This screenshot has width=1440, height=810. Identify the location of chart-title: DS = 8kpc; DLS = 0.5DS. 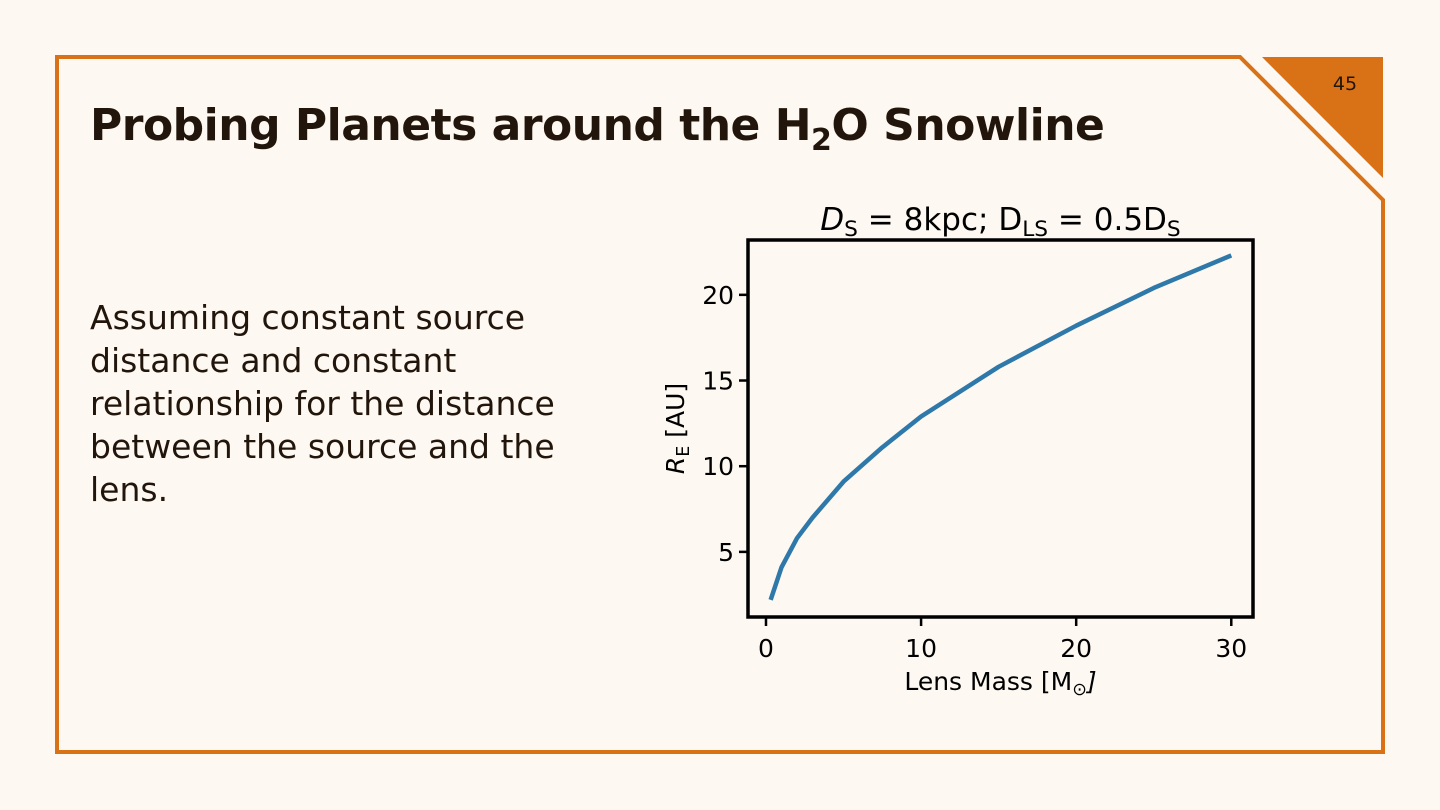
(1000, 222).